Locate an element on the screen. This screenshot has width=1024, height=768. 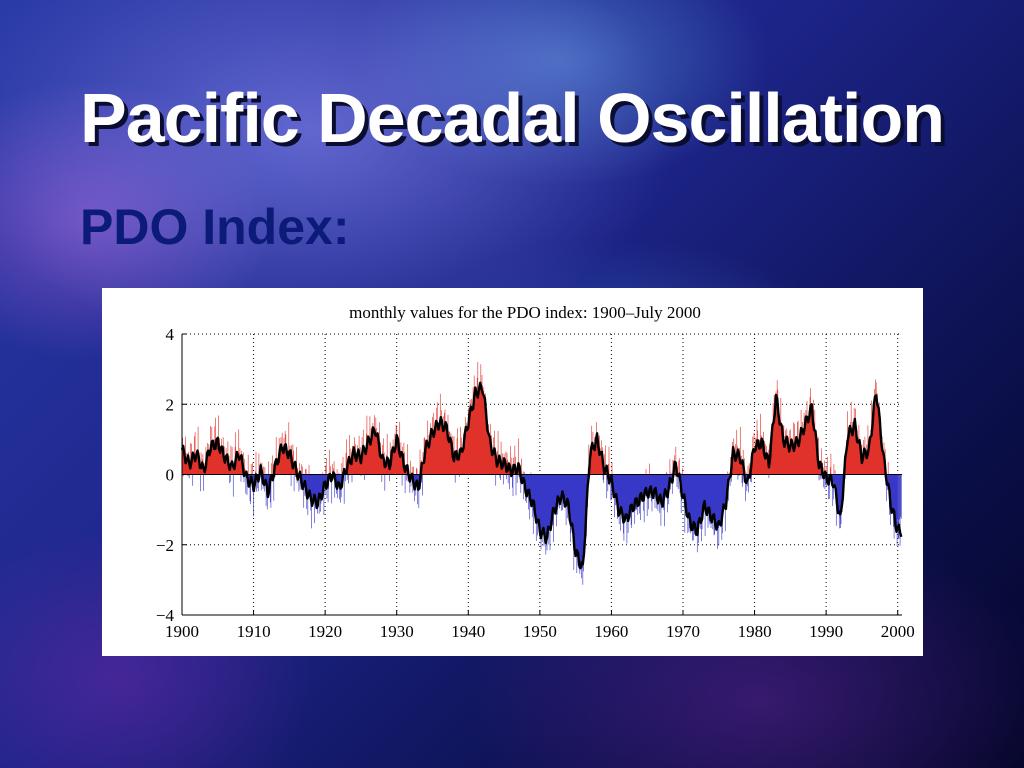
y-tick-label-1: 2 is located at coordinates (170, 404).